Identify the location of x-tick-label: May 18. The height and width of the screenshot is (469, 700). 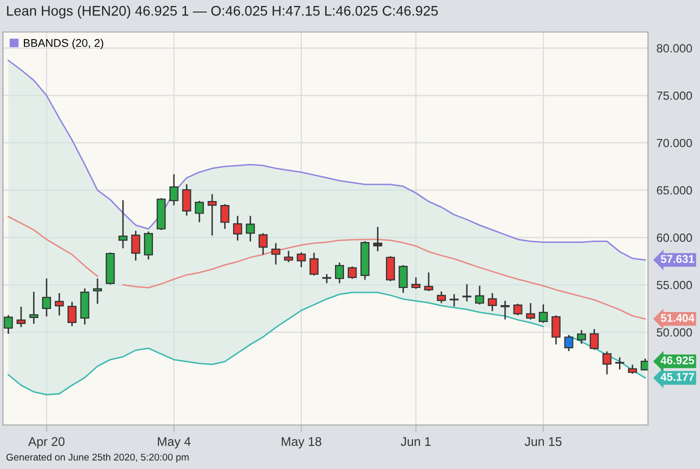
(302, 442).